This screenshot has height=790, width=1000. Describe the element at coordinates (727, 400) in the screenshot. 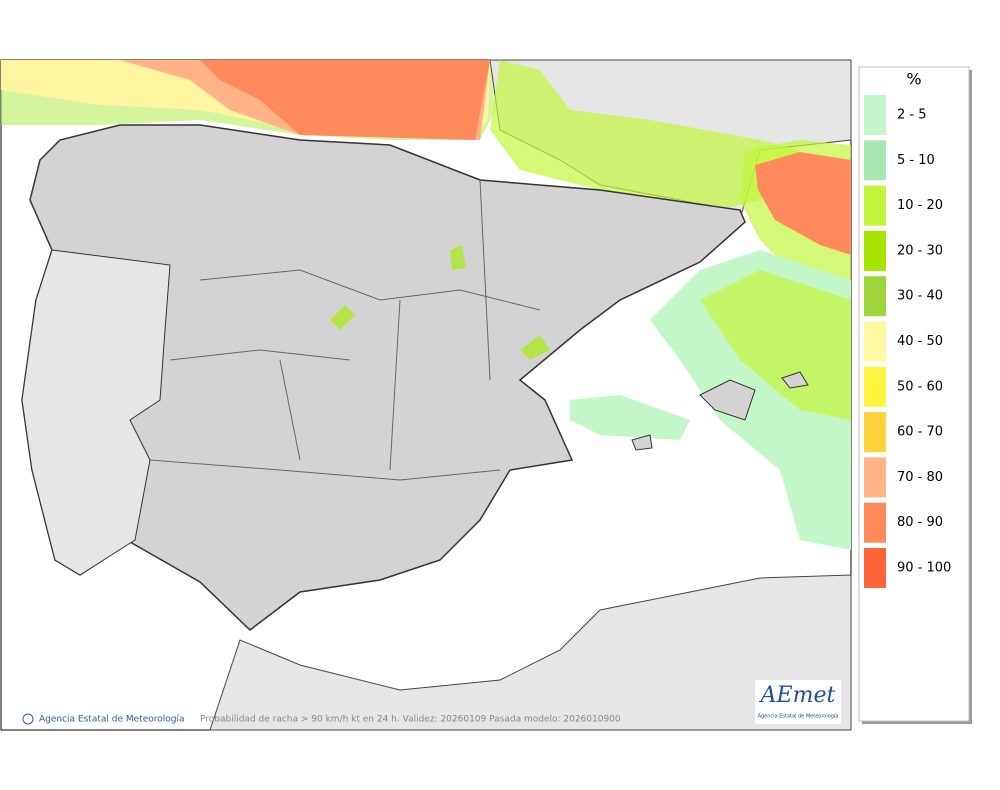

I see `mallorca` at that location.